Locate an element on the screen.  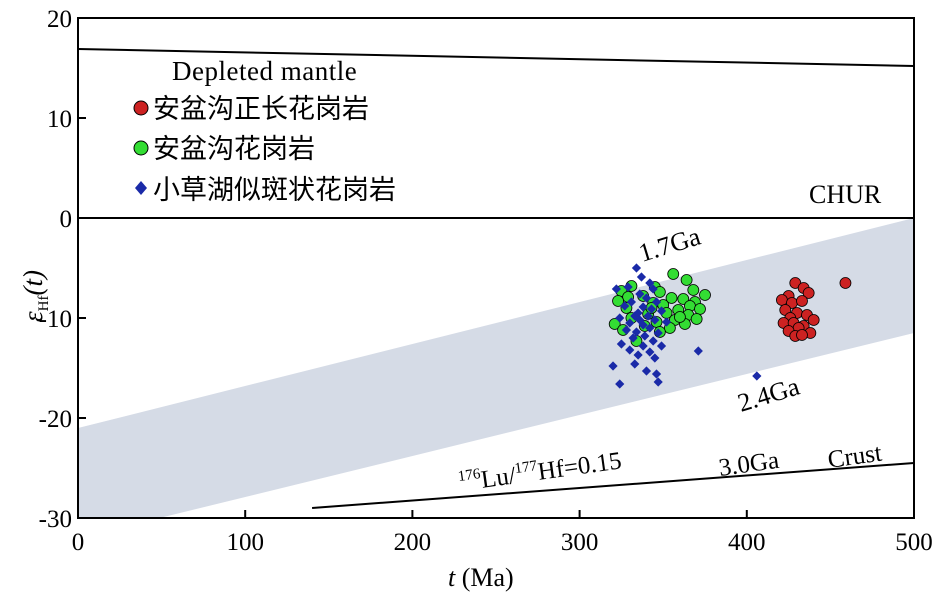
x-tick-label: 200 is located at coordinates (413, 542).